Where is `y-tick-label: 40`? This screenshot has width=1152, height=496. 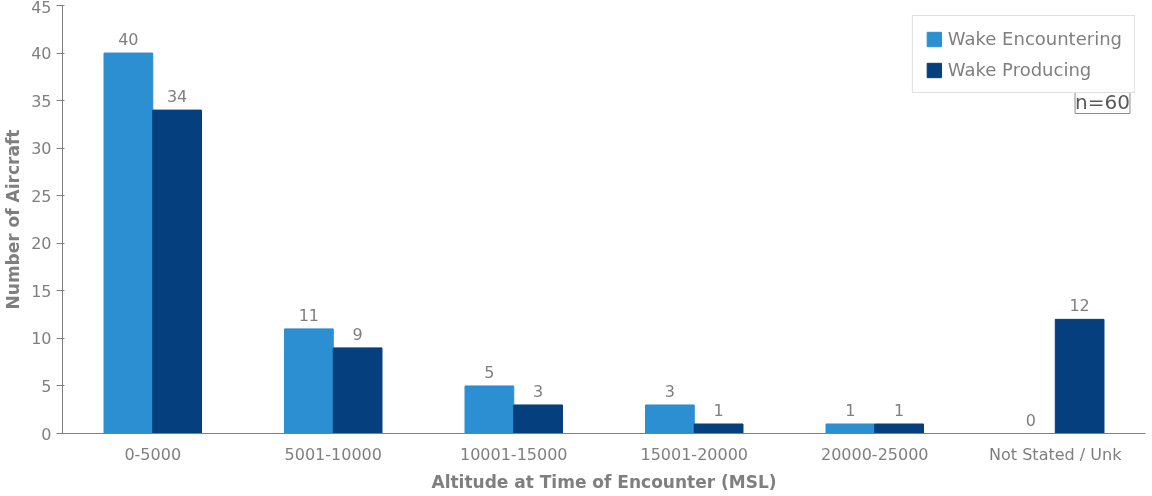
y-tick-label: 40 is located at coordinates (41, 54).